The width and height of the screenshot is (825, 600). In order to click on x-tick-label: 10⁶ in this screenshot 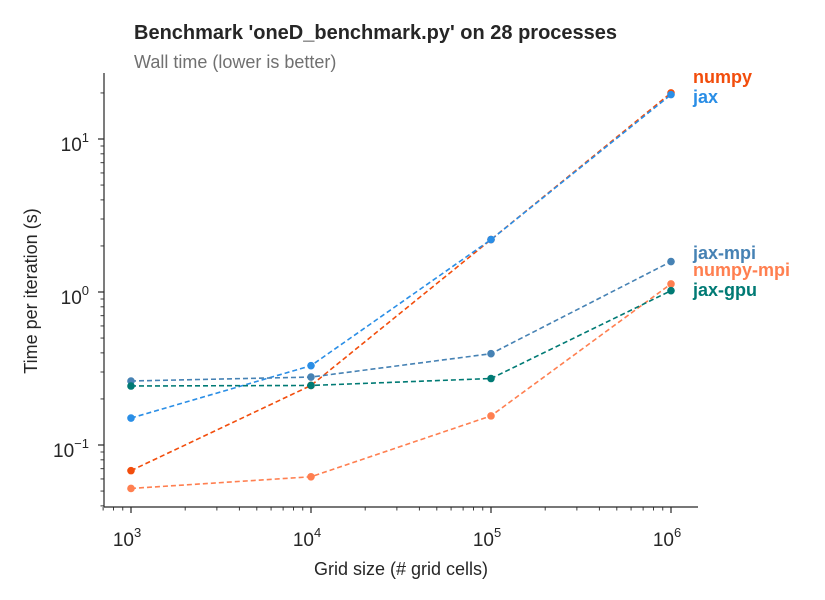, I will do `click(667, 538)`.